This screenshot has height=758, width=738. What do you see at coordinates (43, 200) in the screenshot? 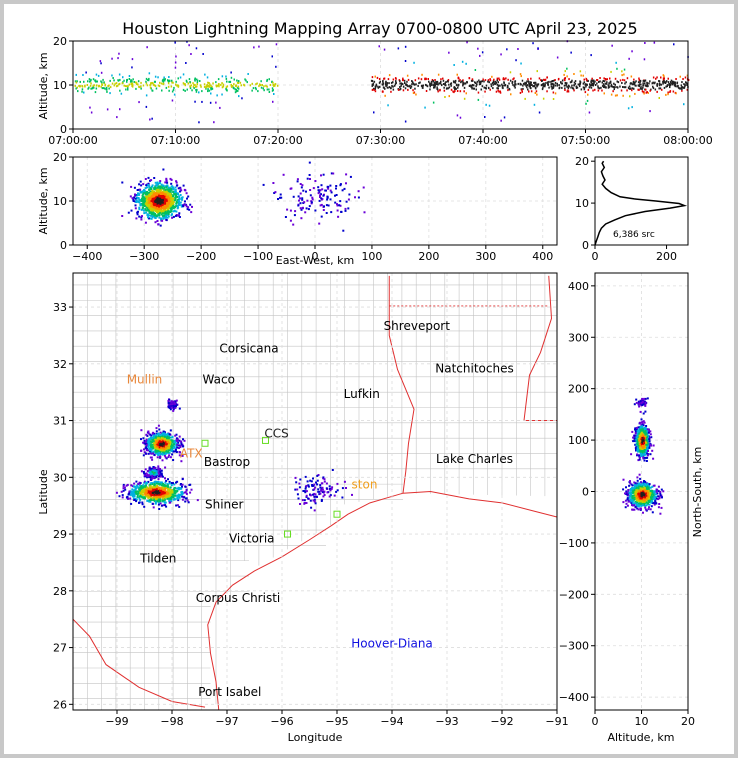
I see `altitude-eastwest-ylabel: Altitude, km` at bounding box center [43, 200].